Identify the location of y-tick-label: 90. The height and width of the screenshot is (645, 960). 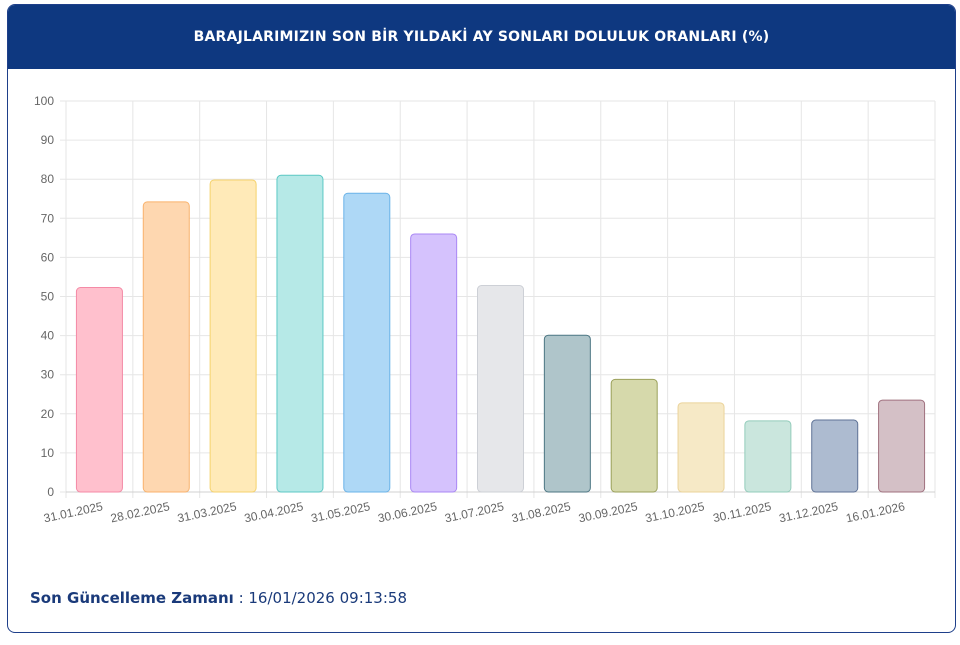
(48, 140).